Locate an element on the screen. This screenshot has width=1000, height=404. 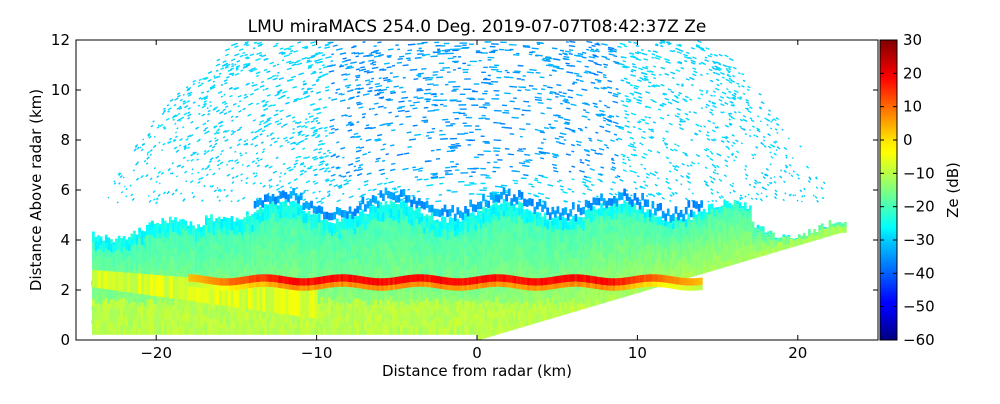
y-tick-label: 0 is located at coordinates (65, 340).